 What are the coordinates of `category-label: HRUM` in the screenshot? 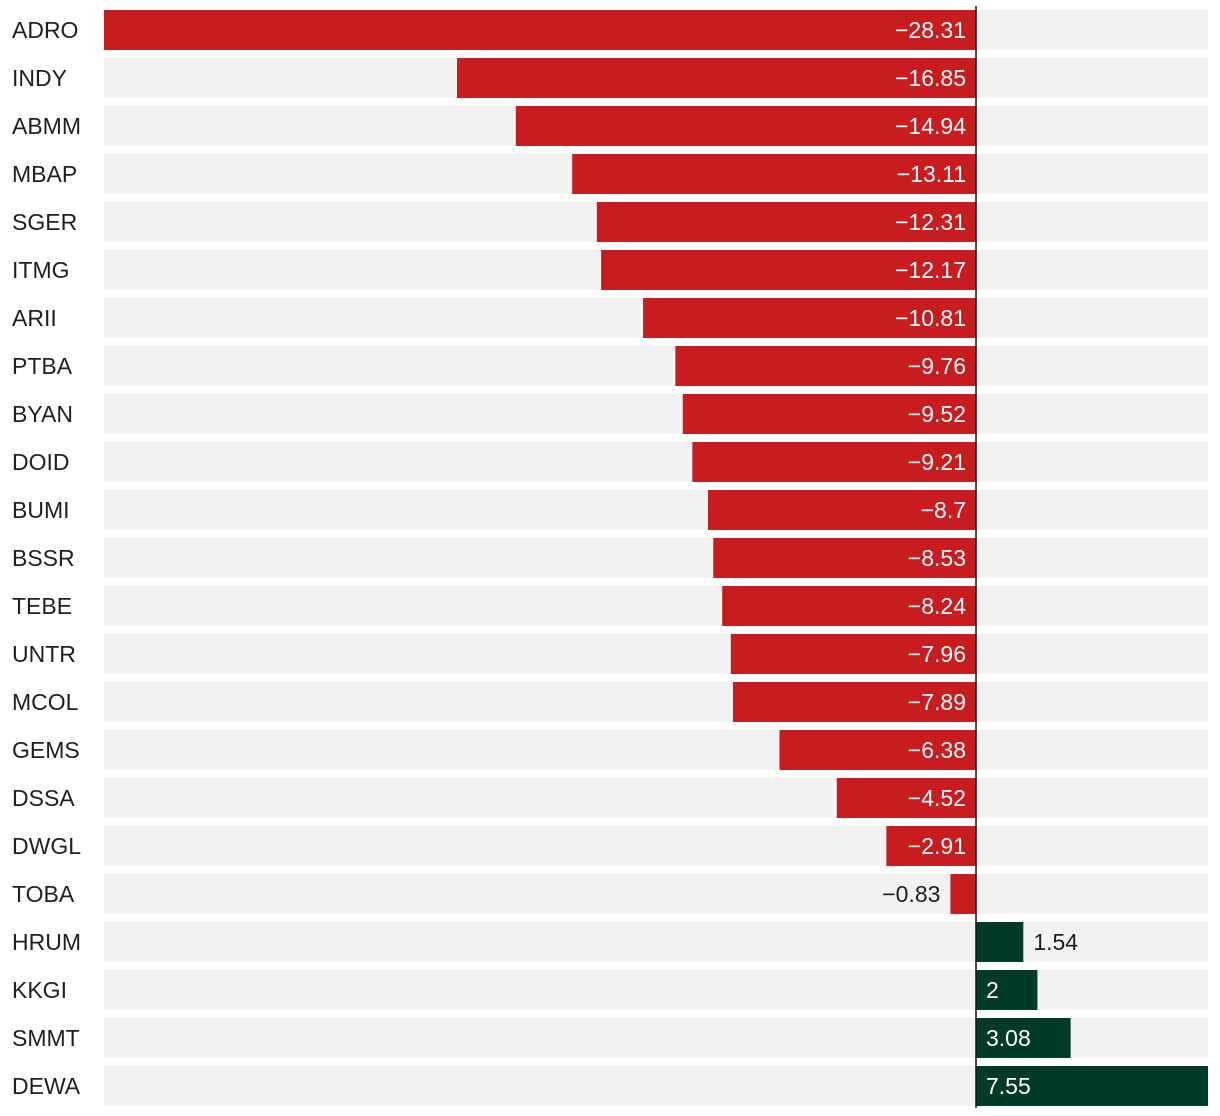 It's located at (46, 942).